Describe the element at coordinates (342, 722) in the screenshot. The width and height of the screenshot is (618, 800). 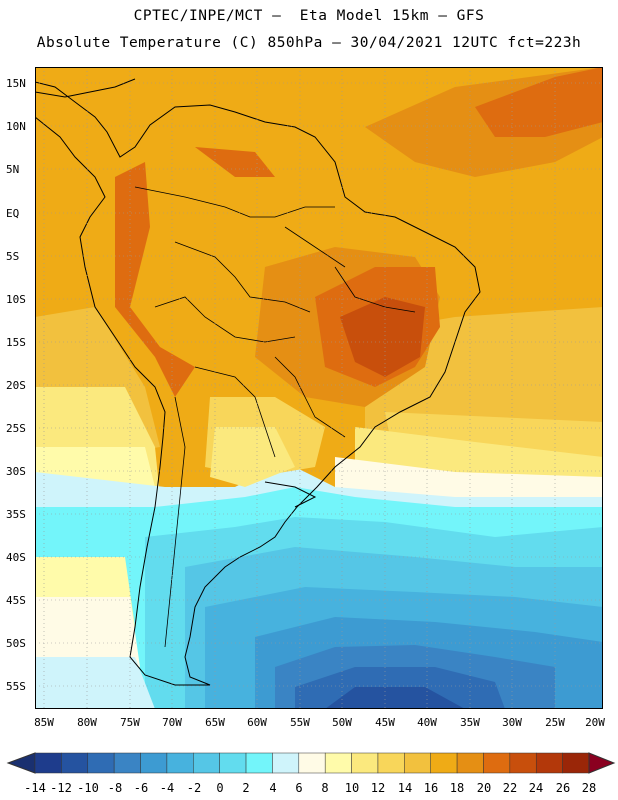
I see `lon-label: 50W` at that location.